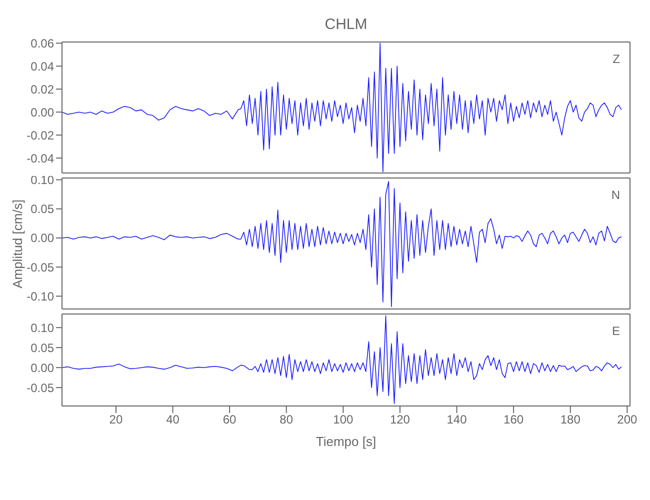  Describe the element at coordinates (40, 296) in the screenshot. I see `y-tick-label: -0.10` at that location.